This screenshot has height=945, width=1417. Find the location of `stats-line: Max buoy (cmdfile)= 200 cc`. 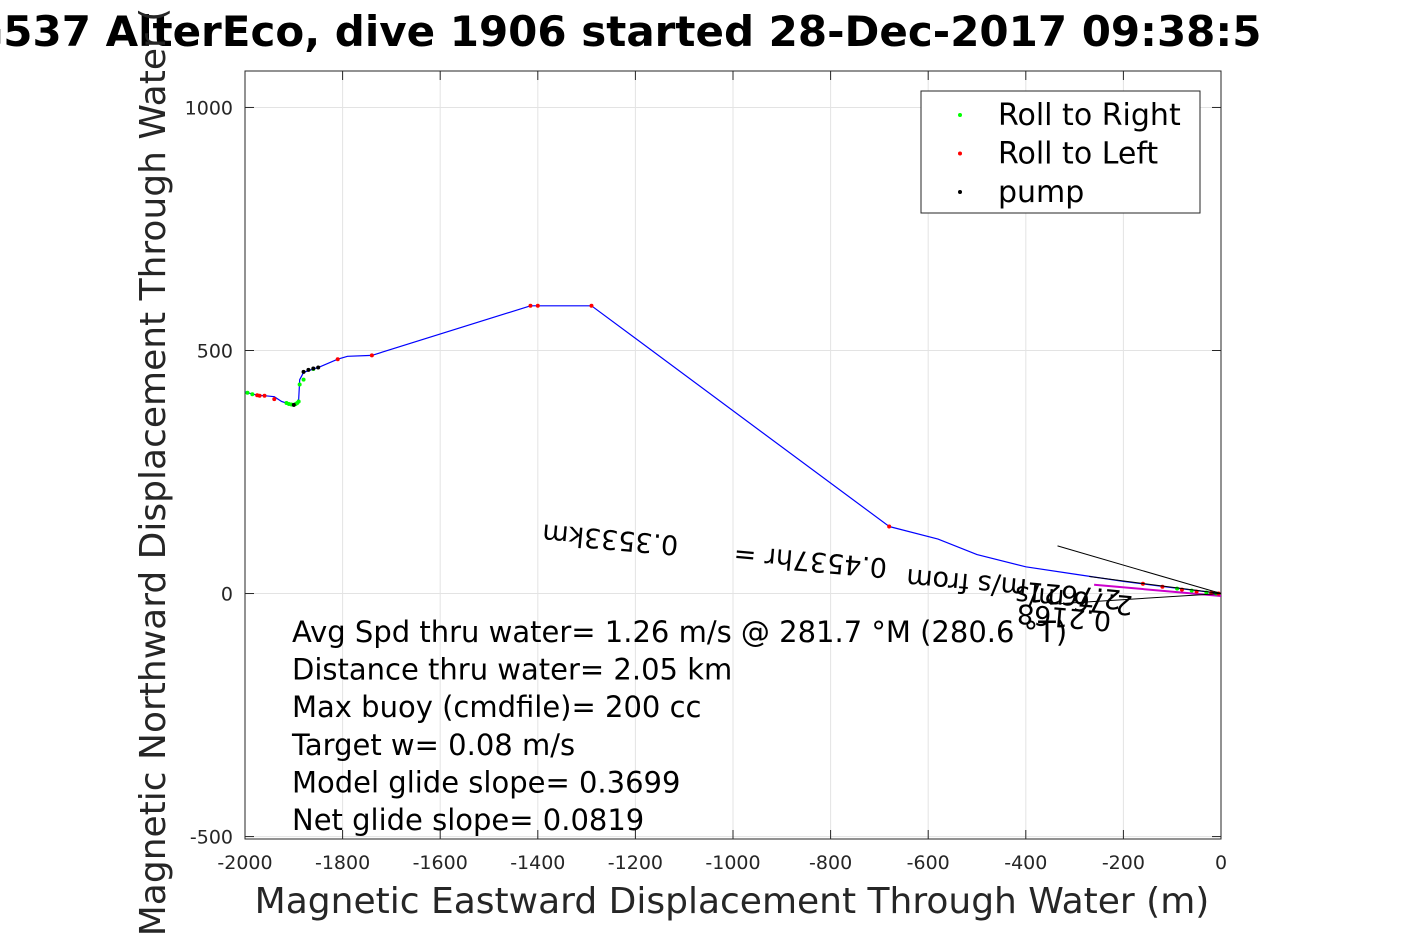

stats-line: Max buoy (cmdfile)= 200 cc is located at coordinates (496, 707).